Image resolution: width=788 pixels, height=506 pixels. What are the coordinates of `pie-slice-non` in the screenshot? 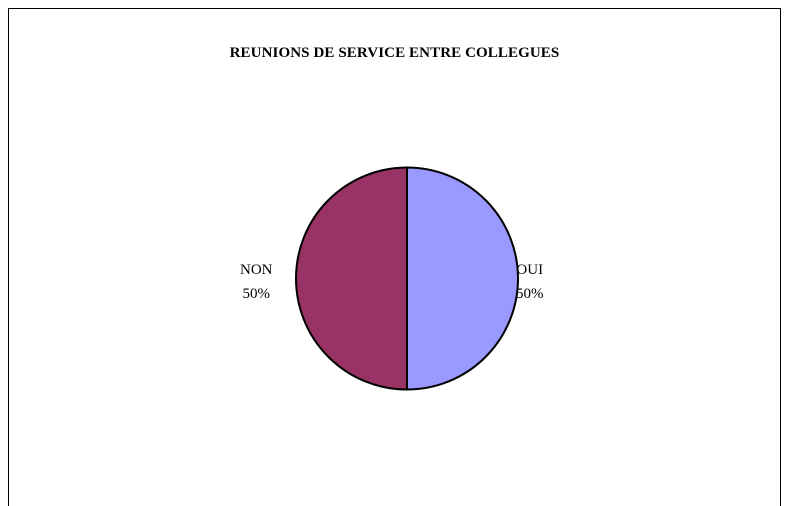 It's located at (351, 278).